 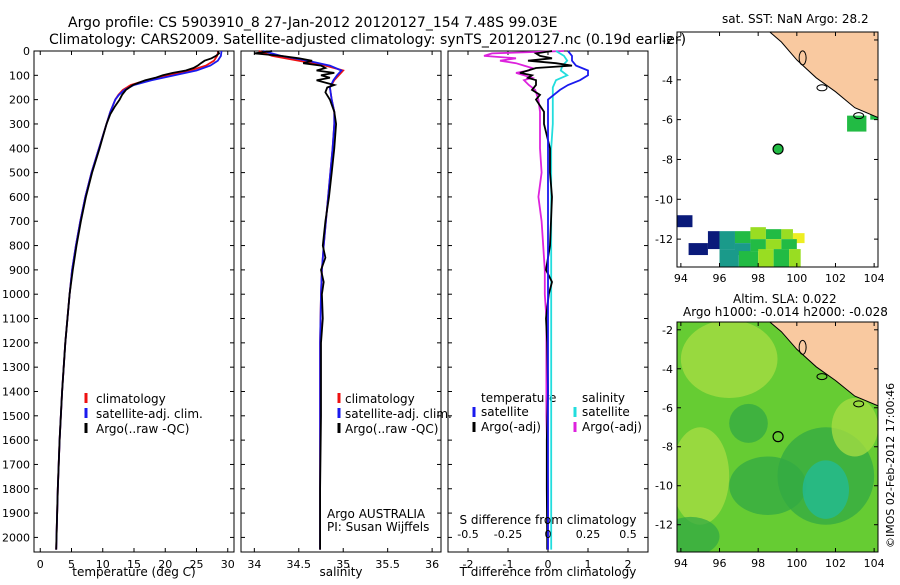 I want to click on y-tick-label: 1900, so click(x=16, y=513).